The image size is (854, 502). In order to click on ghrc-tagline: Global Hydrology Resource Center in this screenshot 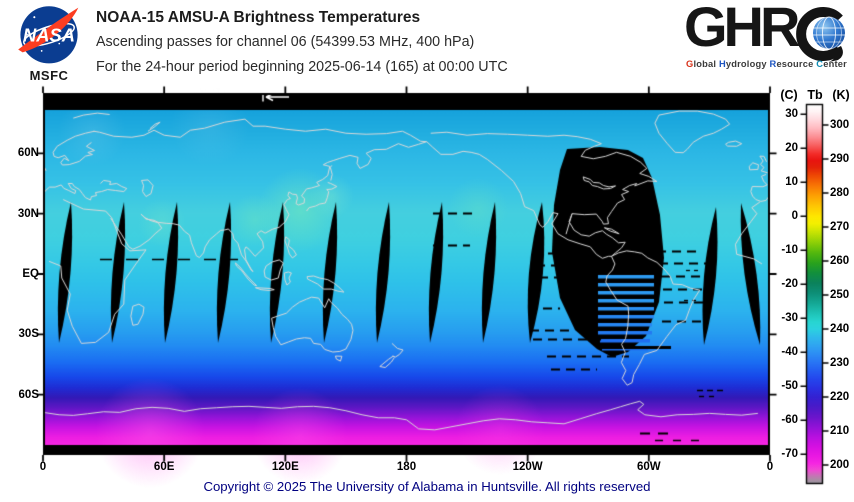, I will do `click(766, 64)`.